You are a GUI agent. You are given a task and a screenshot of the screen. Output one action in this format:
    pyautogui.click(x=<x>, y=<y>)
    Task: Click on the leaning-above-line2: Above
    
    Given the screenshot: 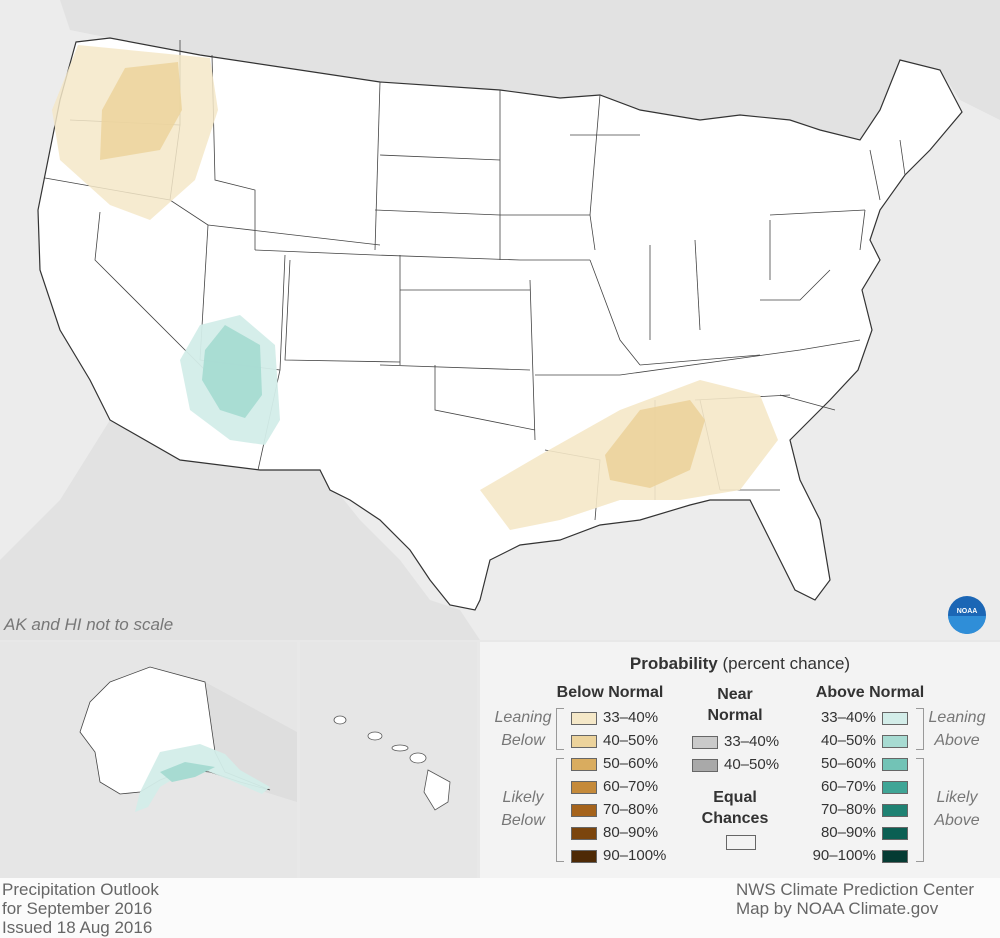 What is the action you would take?
    pyautogui.click(x=957, y=740)
    